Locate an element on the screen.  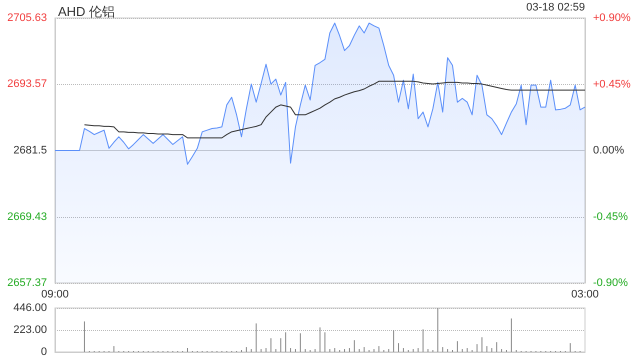
y-tick-label: 2705.63 is located at coordinates (27, 18).